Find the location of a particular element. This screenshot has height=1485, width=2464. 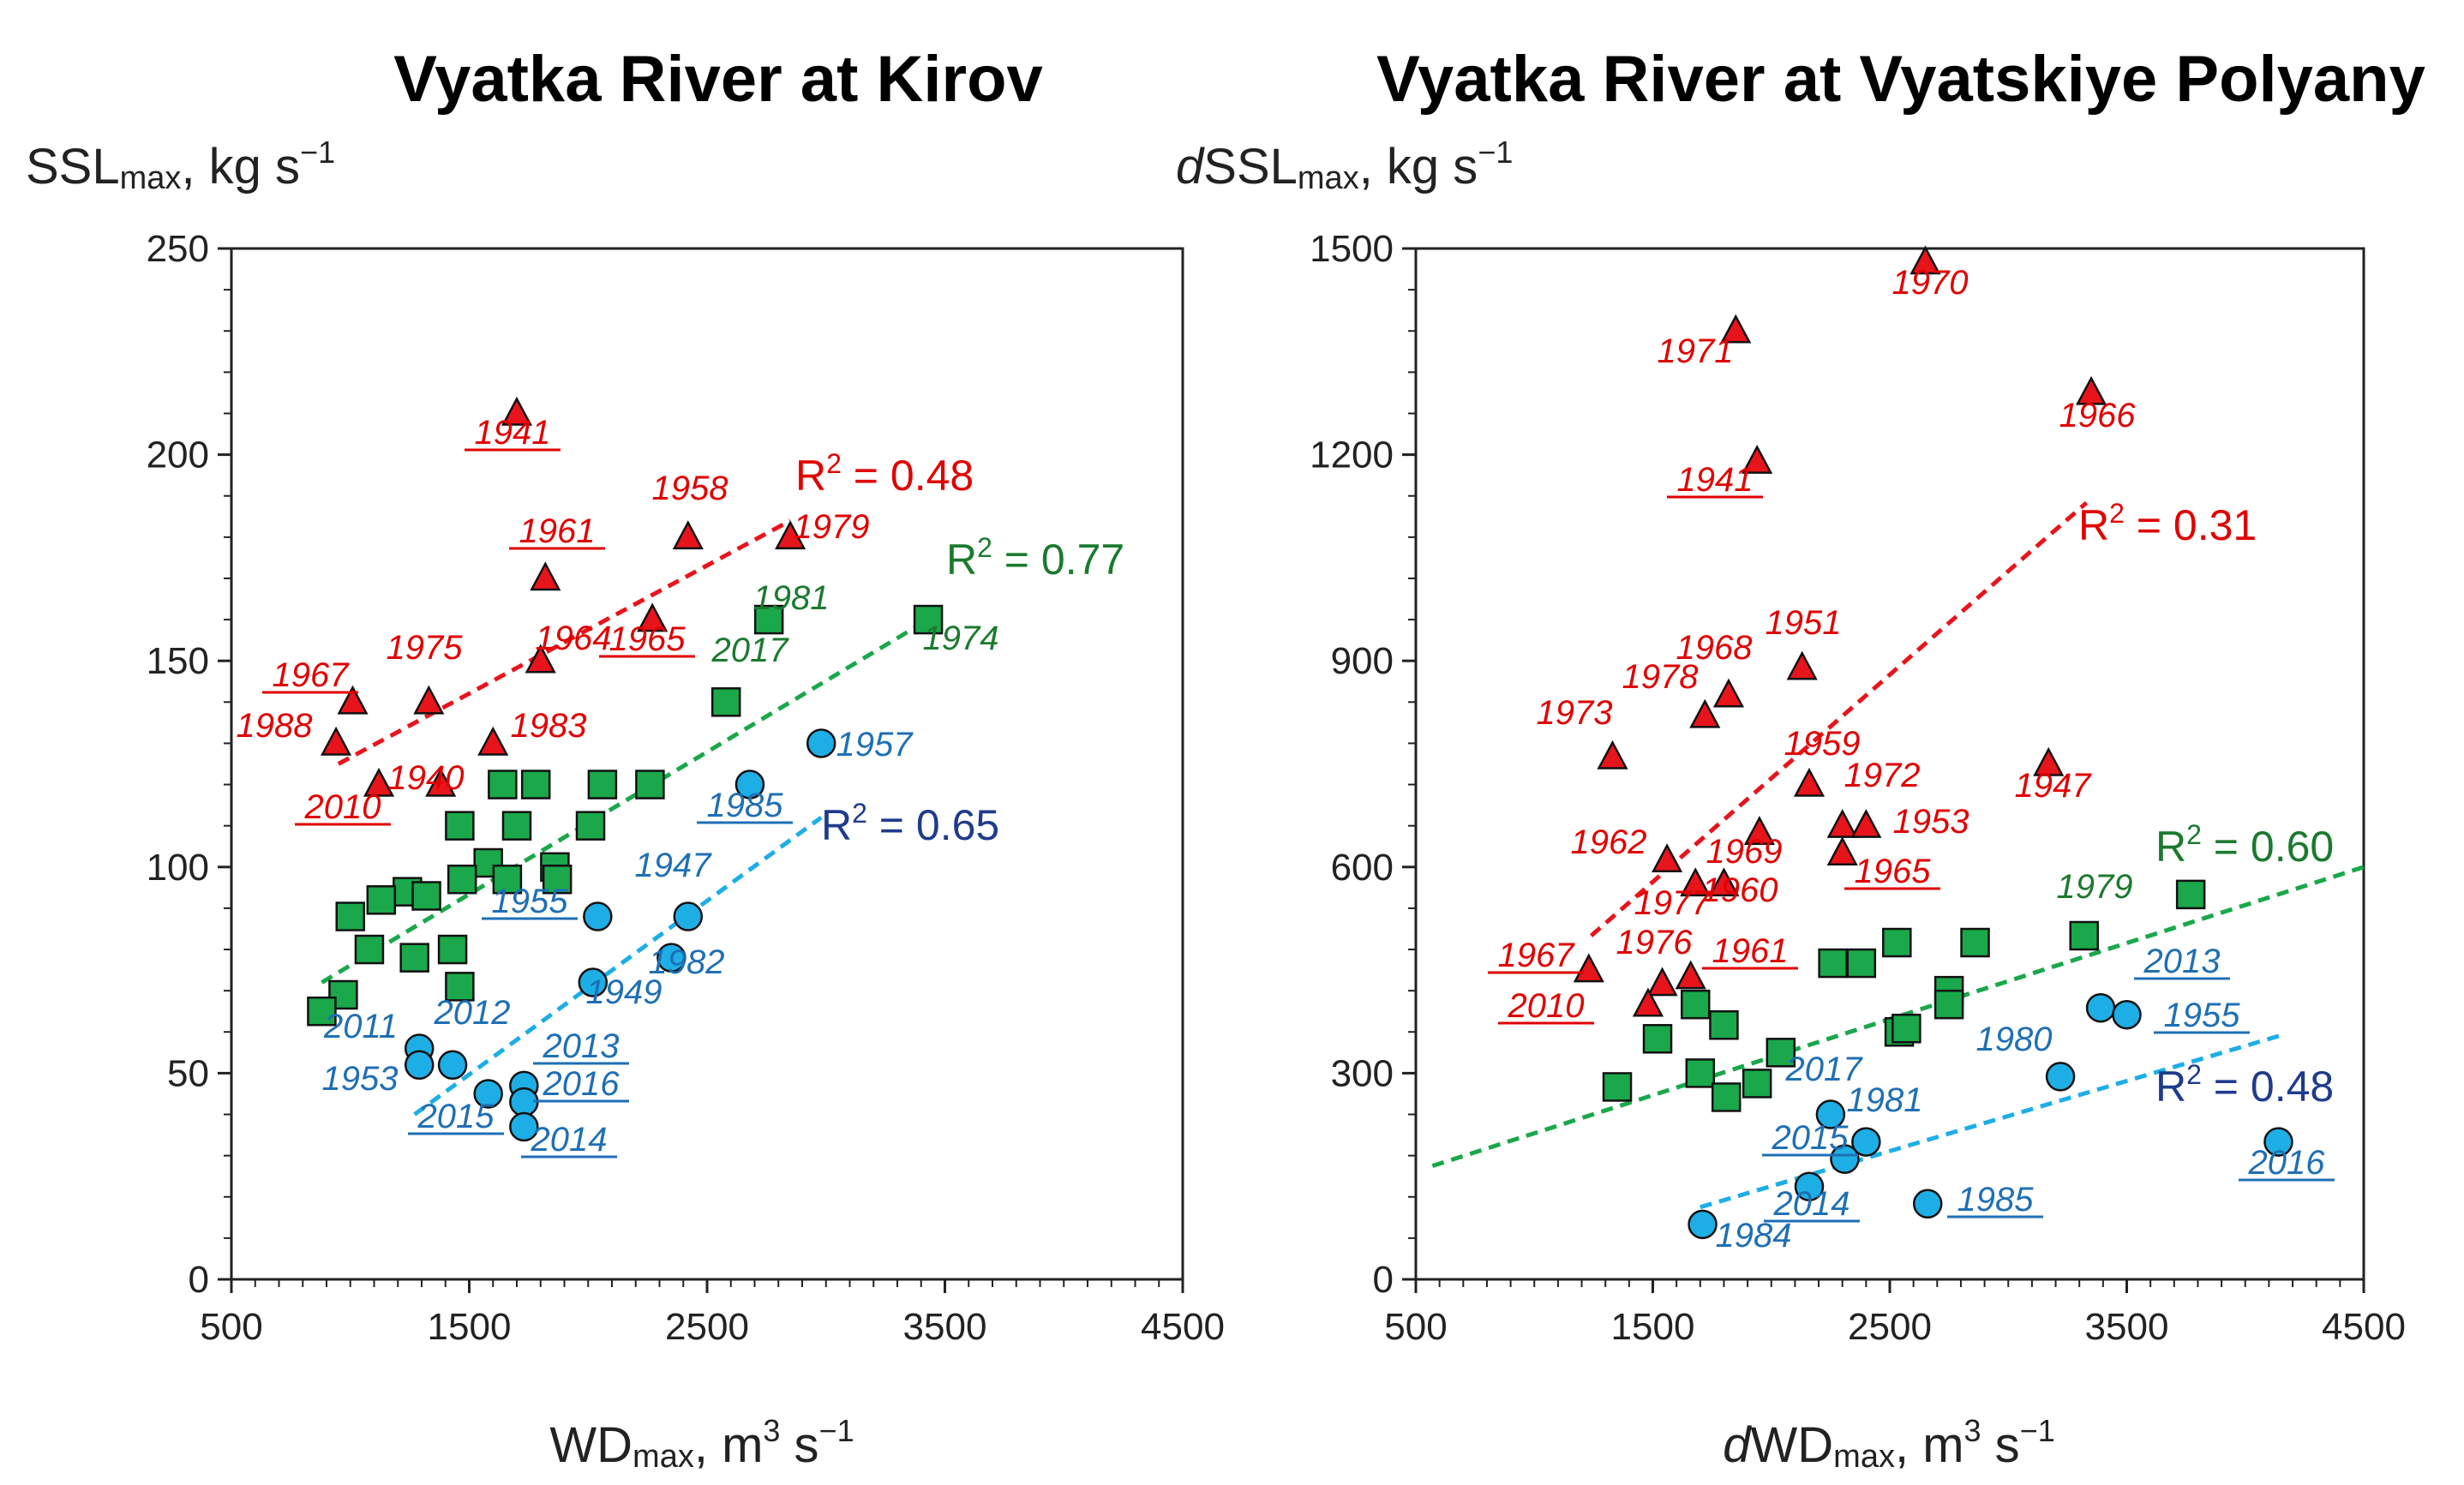

year-label: 2015 is located at coordinates (456, 1117).